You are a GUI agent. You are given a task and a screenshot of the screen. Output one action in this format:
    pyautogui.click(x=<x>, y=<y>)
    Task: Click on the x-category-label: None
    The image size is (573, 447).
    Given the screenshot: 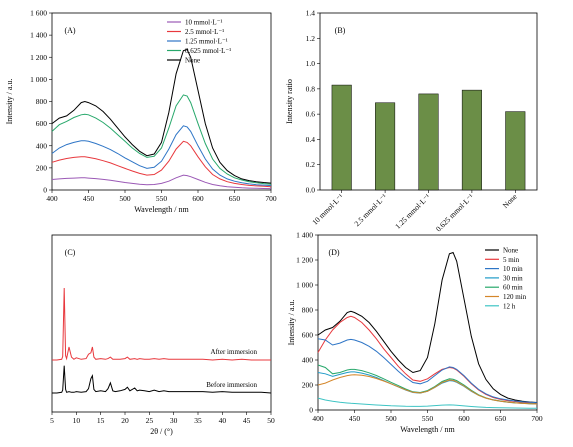 What is the action you would take?
    pyautogui.click(x=510, y=201)
    